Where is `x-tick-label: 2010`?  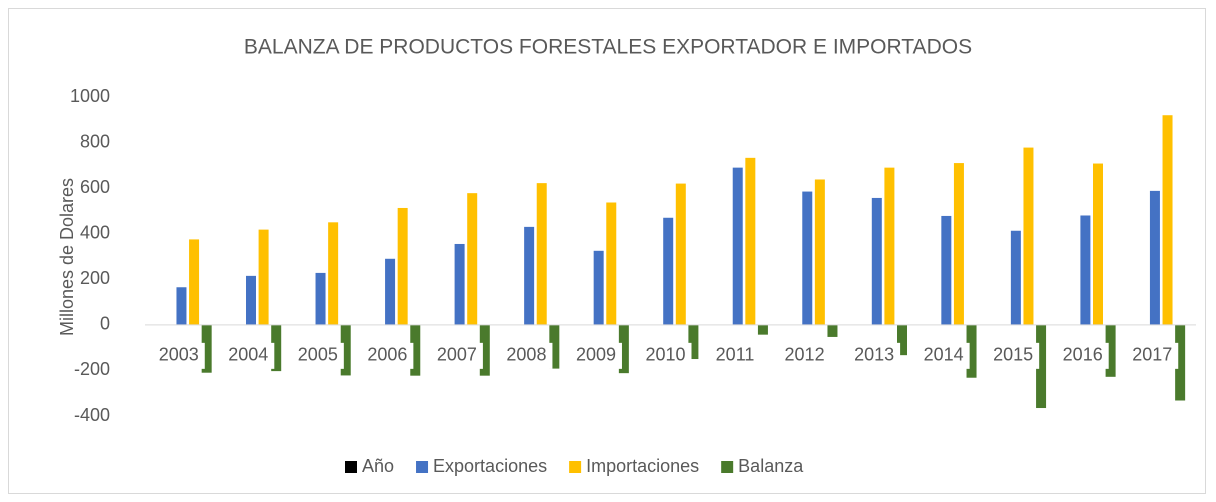
x-tick-label: 2010 is located at coordinates (665, 355).